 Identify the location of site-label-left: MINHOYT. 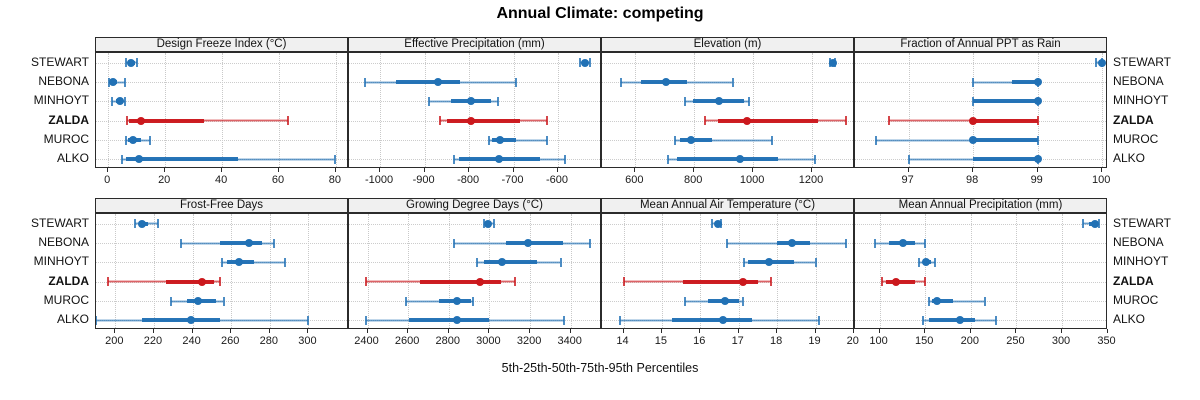
(61, 100).